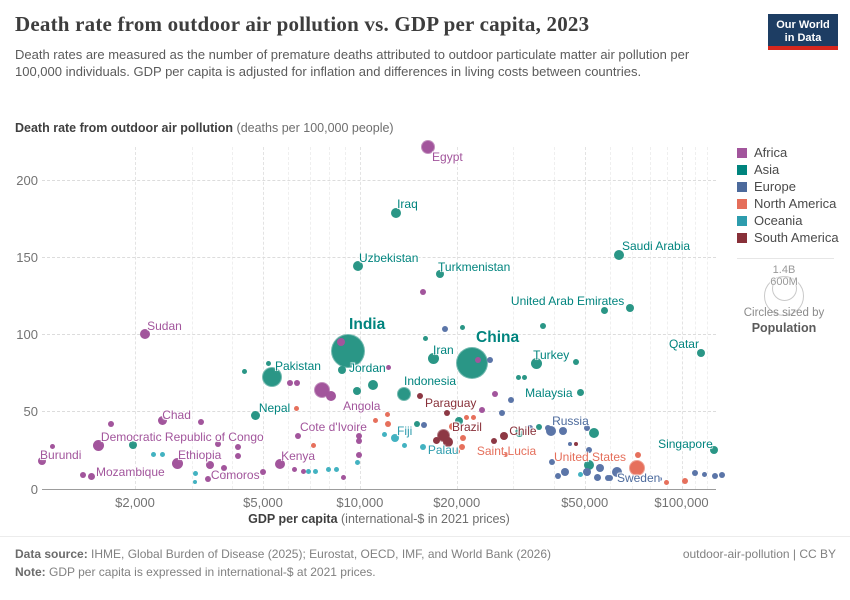 The width and height of the screenshot is (850, 600). Describe the element at coordinates (637, 468) in the screenshot. I see `data-point-united-states` at that location.